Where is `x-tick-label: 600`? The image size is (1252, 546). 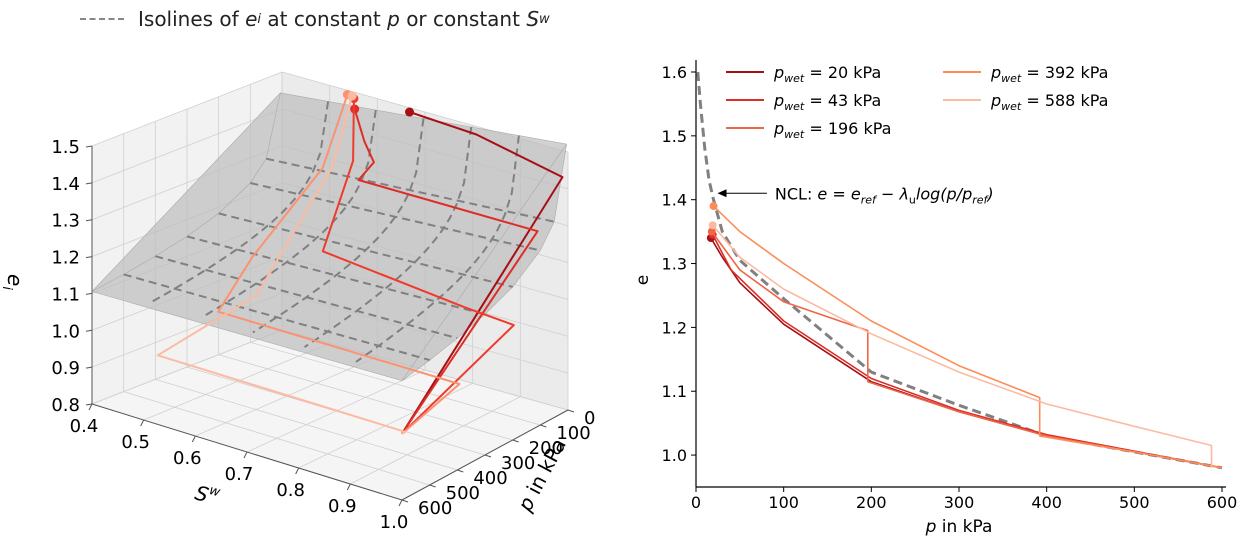
x-tick-label: 600 is located at coordinates (1222, 502).